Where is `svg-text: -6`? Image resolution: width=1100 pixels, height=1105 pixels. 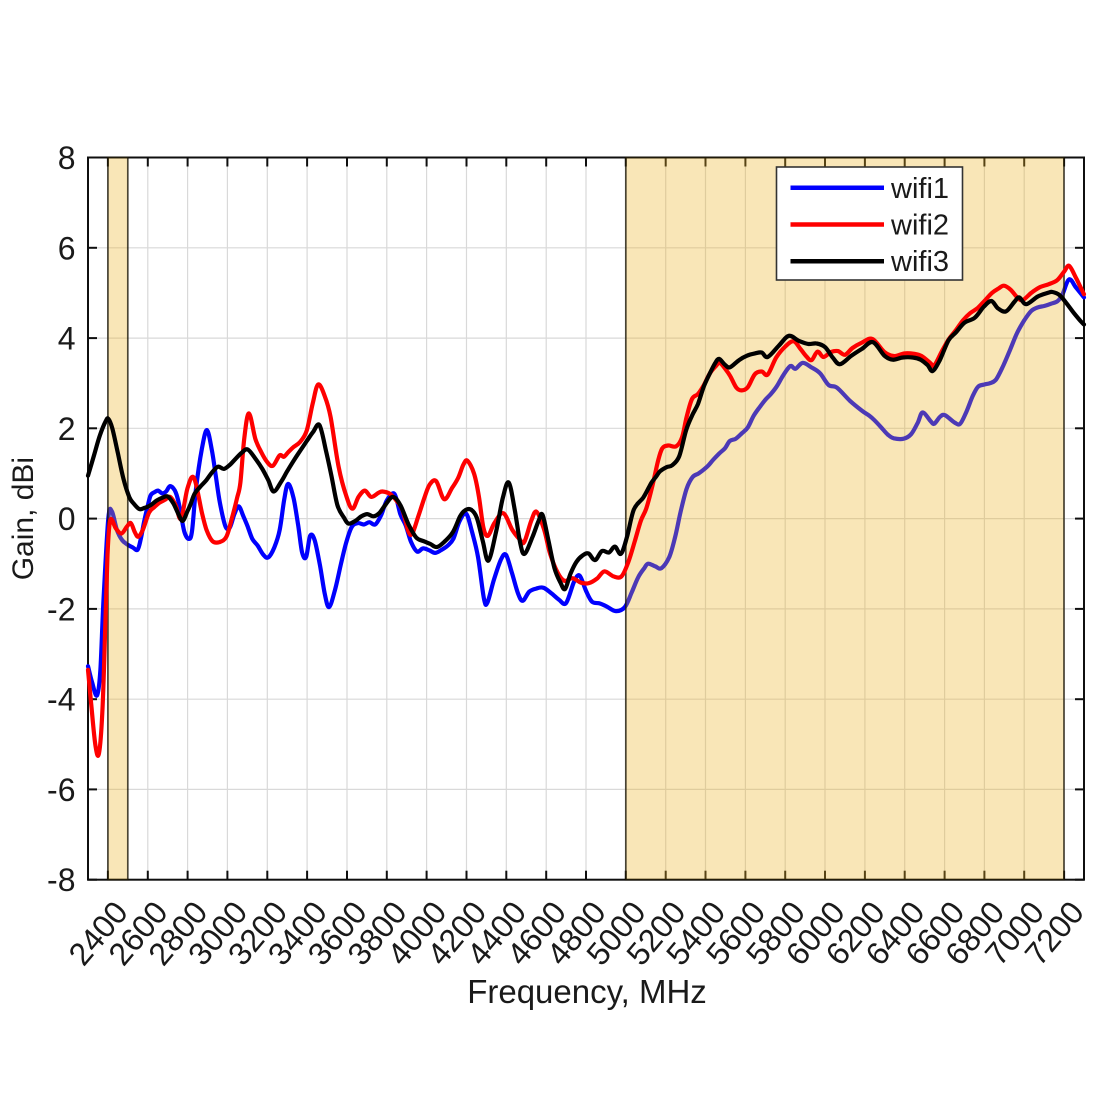
svg-text: -6 is located at coordinates (61, 790).